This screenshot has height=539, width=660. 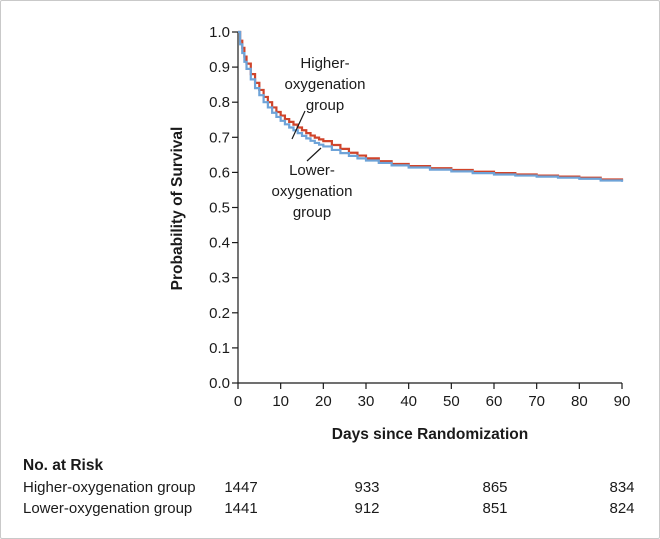 What do you see at coordinates (622, 401) in the screenshot?
I see `x-tick-label: 90` at bounding box center [622, 401].